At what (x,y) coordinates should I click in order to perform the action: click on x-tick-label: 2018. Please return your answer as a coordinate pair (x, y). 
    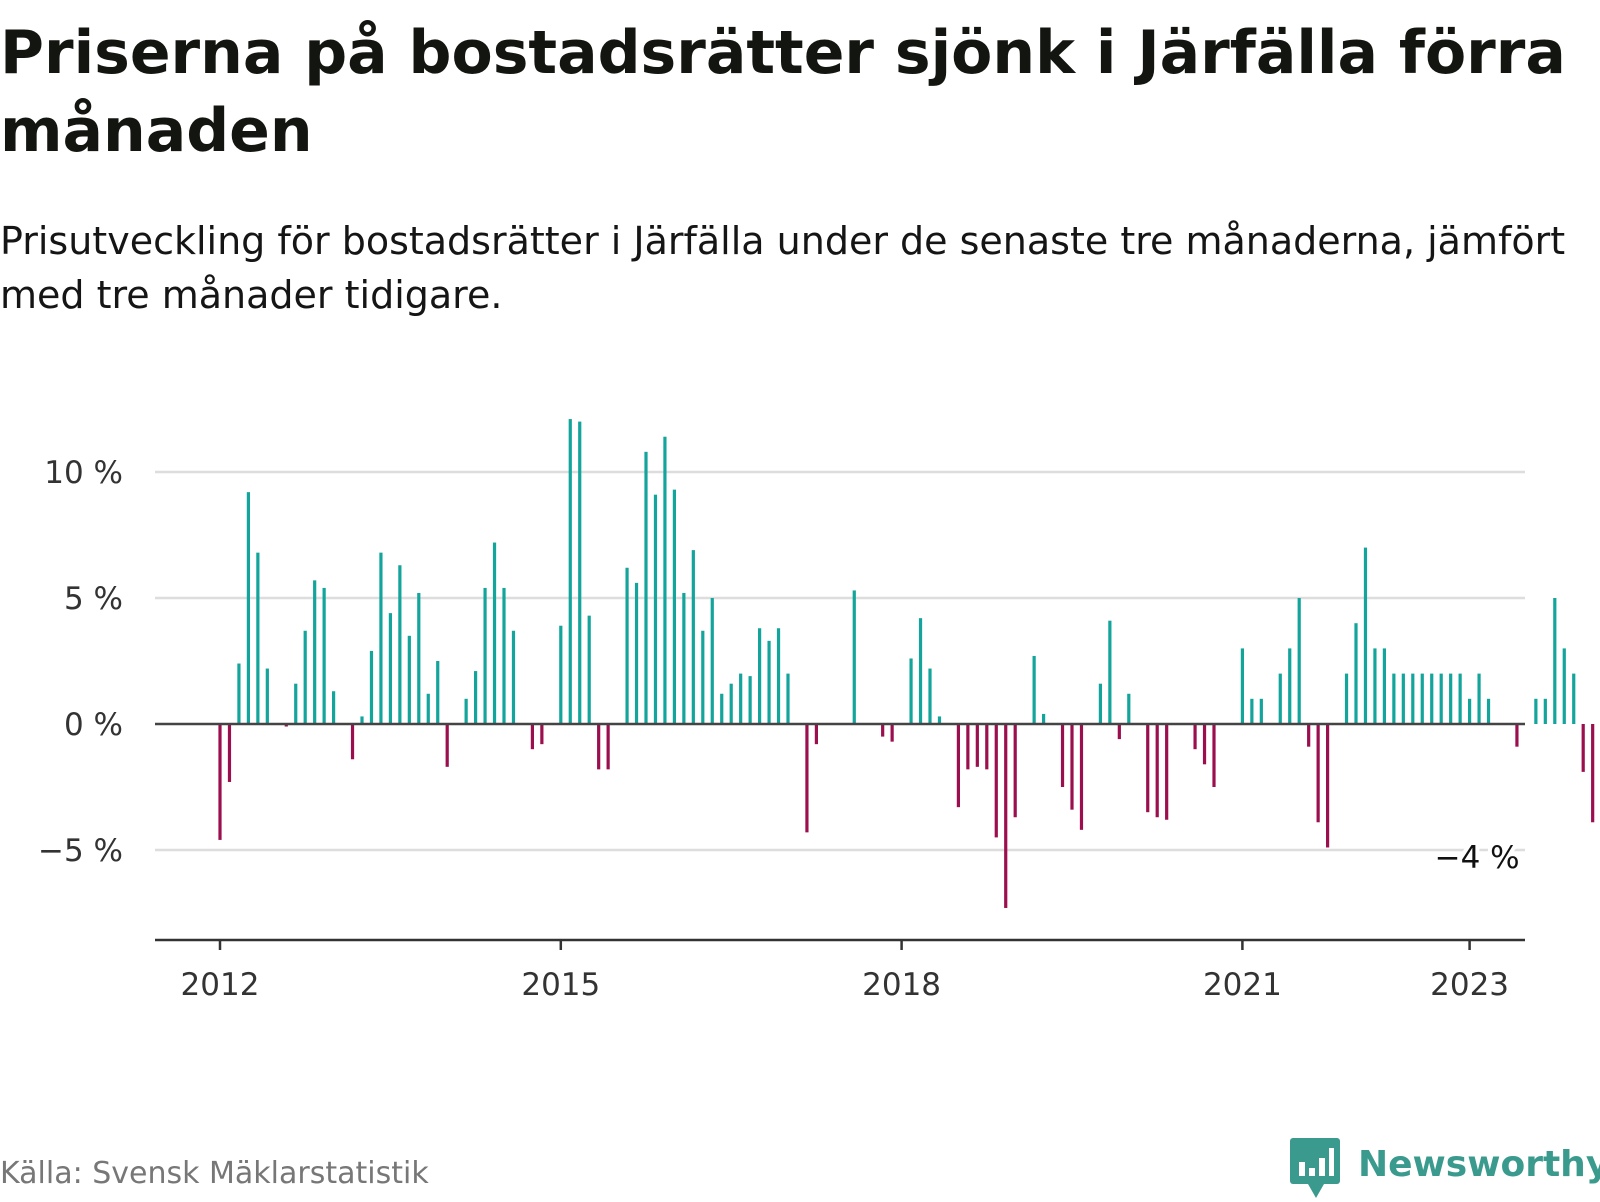
    Looking at the image, I should click on (901, 985).